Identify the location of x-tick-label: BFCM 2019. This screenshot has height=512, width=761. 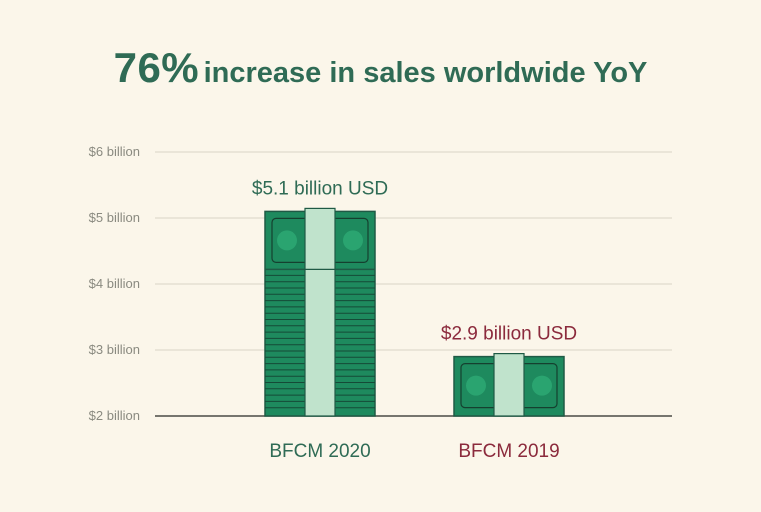
(508, 451).